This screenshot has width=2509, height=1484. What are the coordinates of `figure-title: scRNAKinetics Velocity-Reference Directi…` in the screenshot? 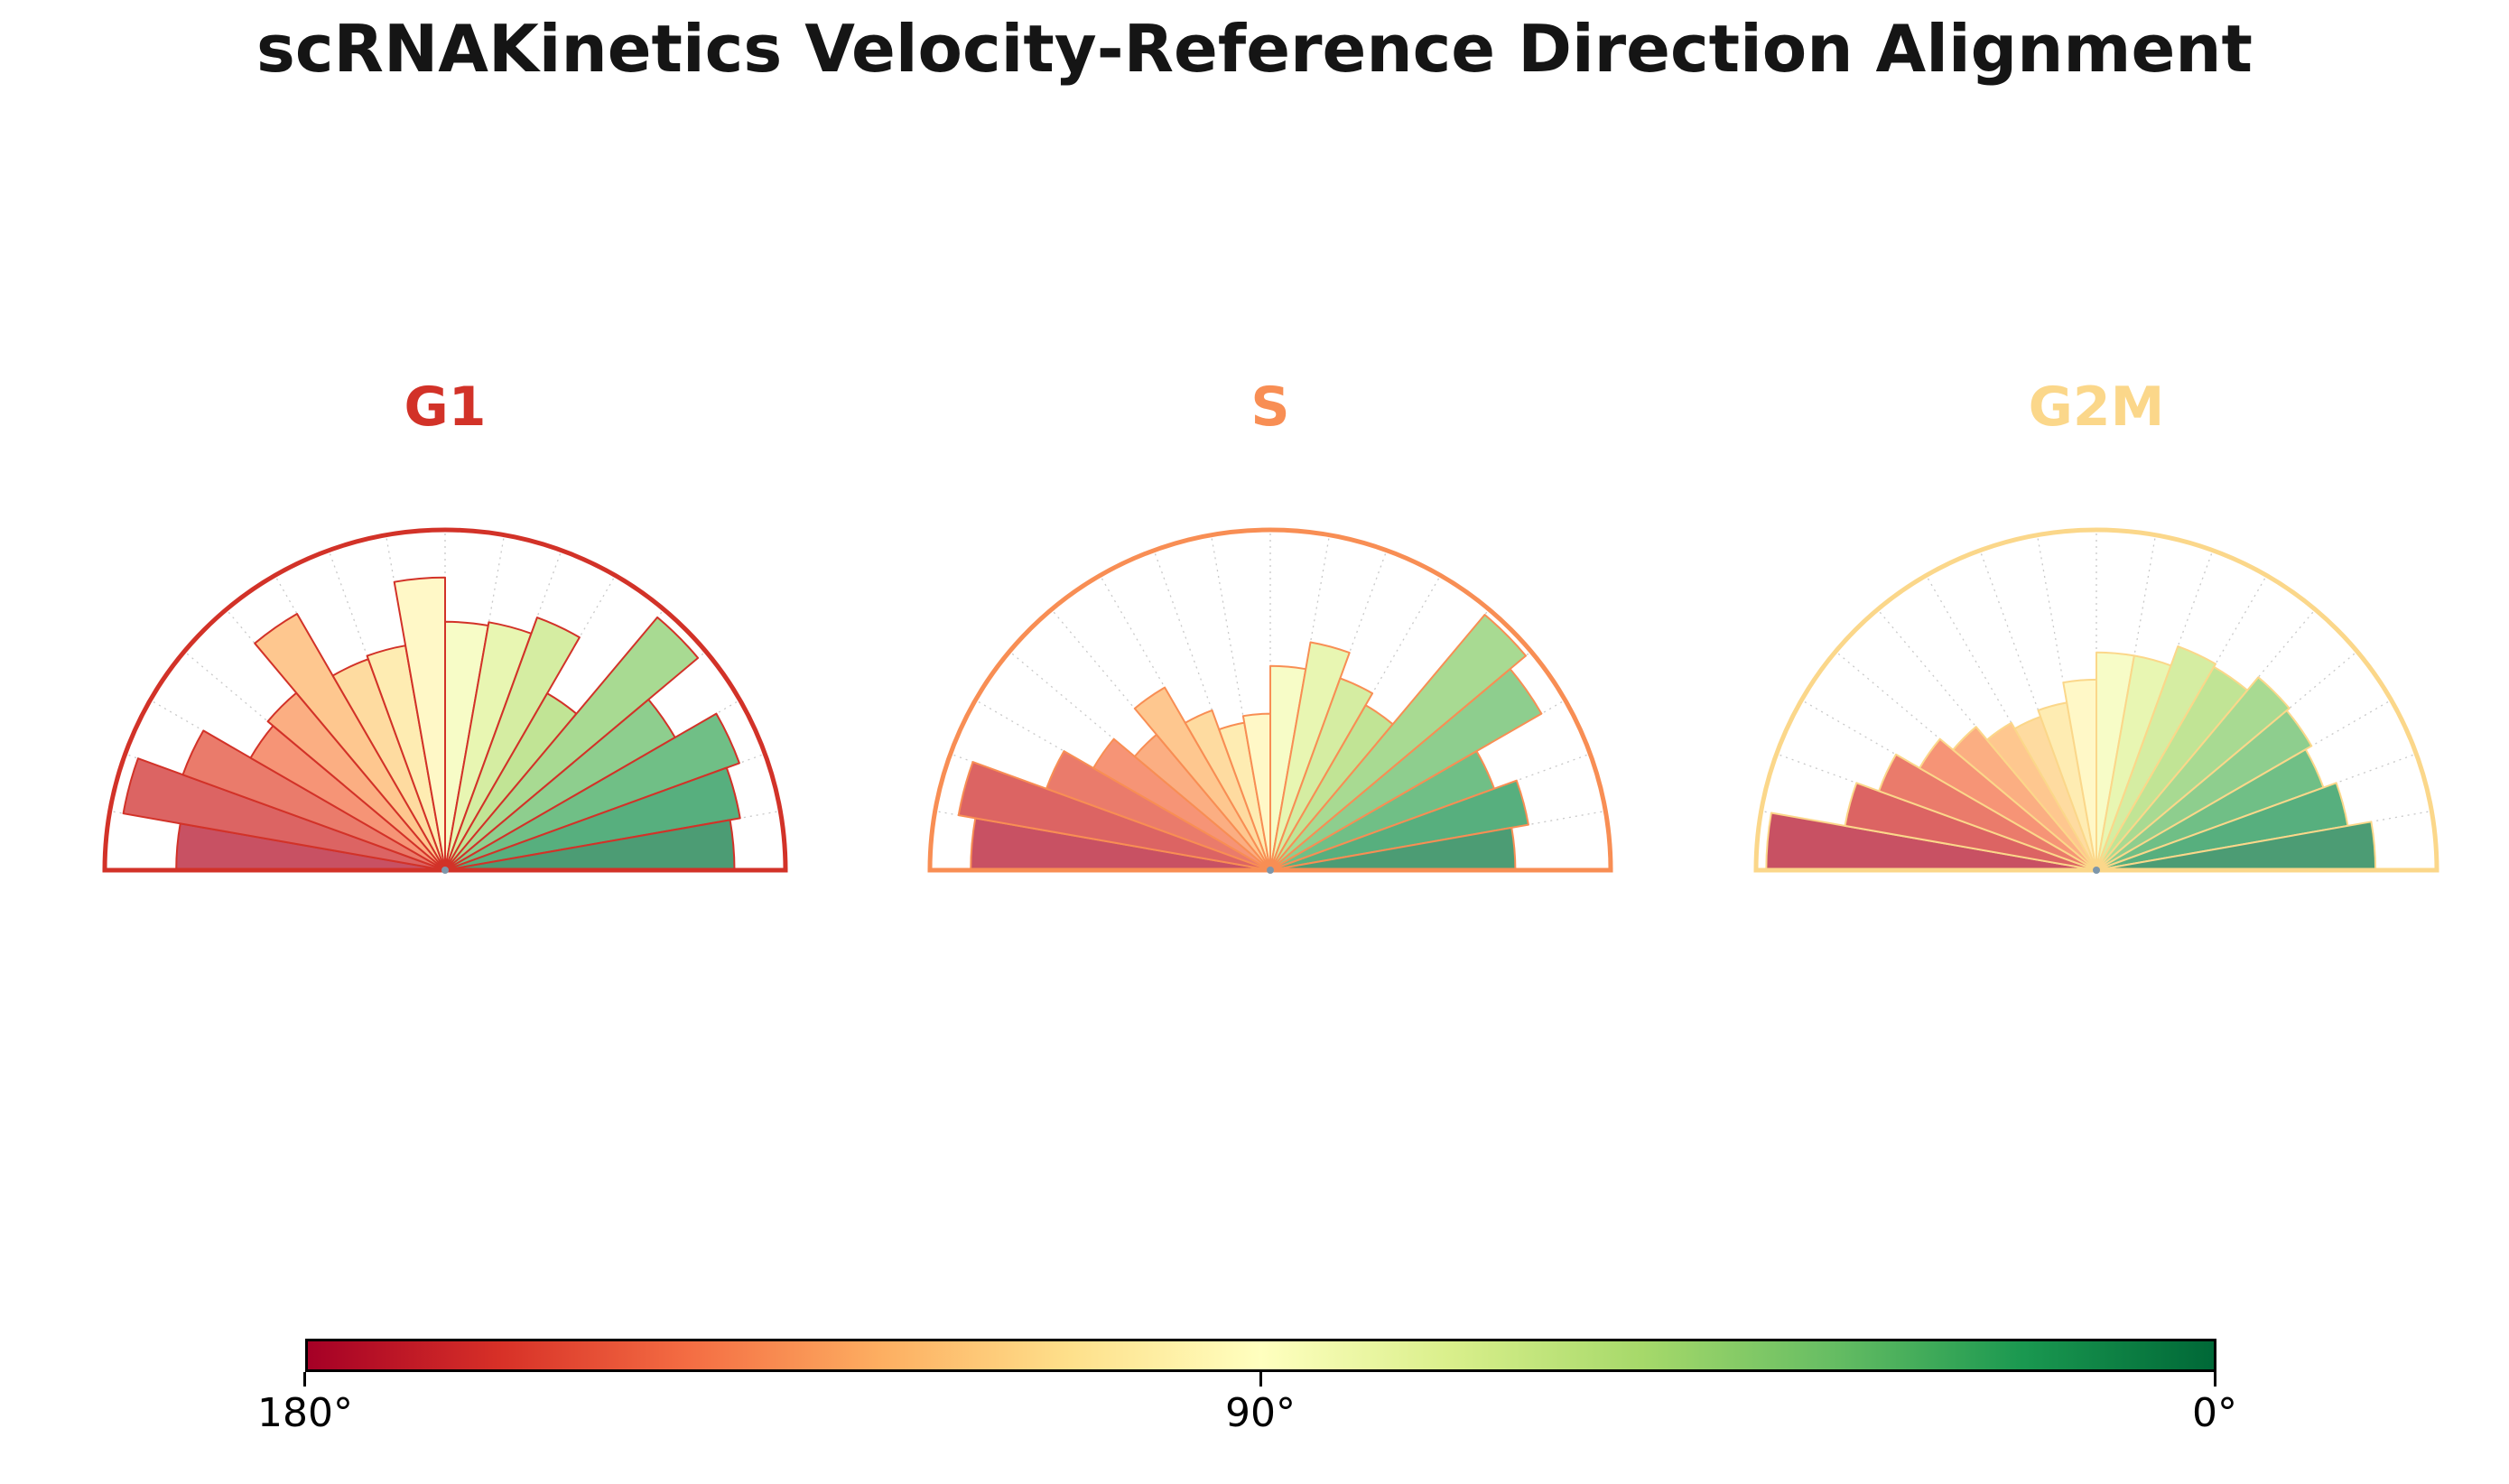 It's located at (1254, 49).